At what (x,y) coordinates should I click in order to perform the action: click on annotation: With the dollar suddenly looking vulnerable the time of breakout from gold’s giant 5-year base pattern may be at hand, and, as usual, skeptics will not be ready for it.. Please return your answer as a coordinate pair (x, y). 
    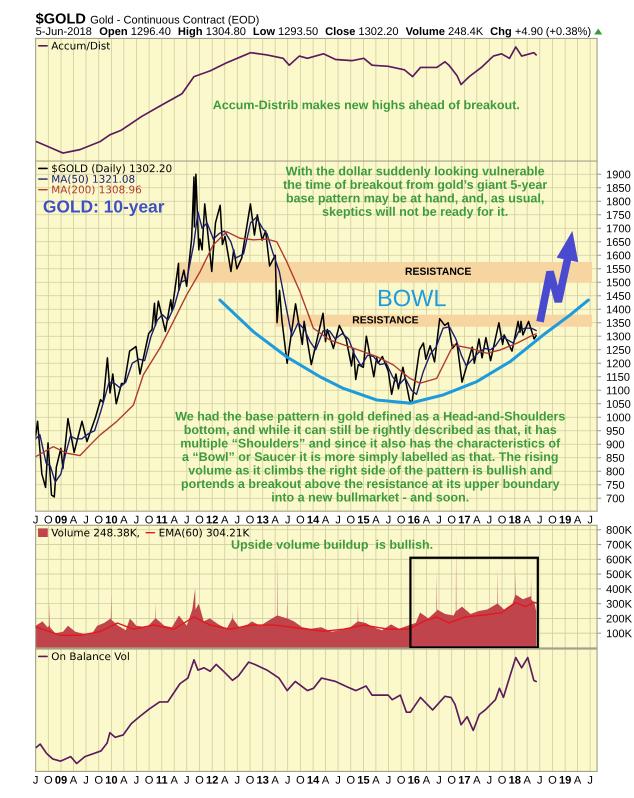
    Looking at the image, I should click on (415, 192).